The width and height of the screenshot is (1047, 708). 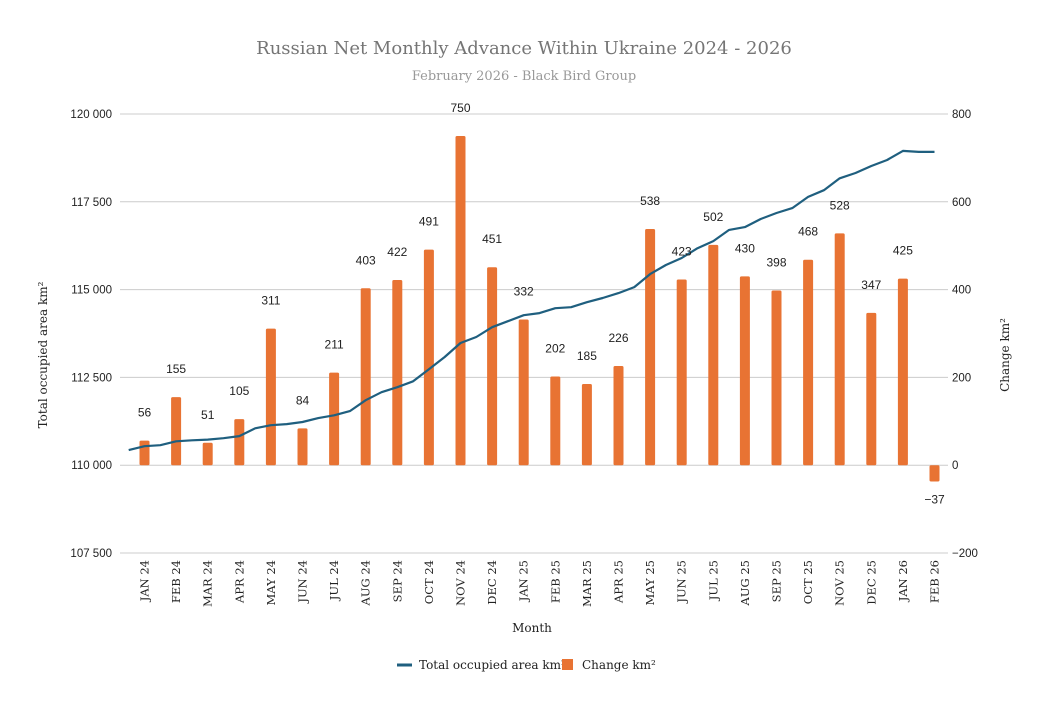 I want to click on right-axis-title: Change km², so click(x=1005, y=355).